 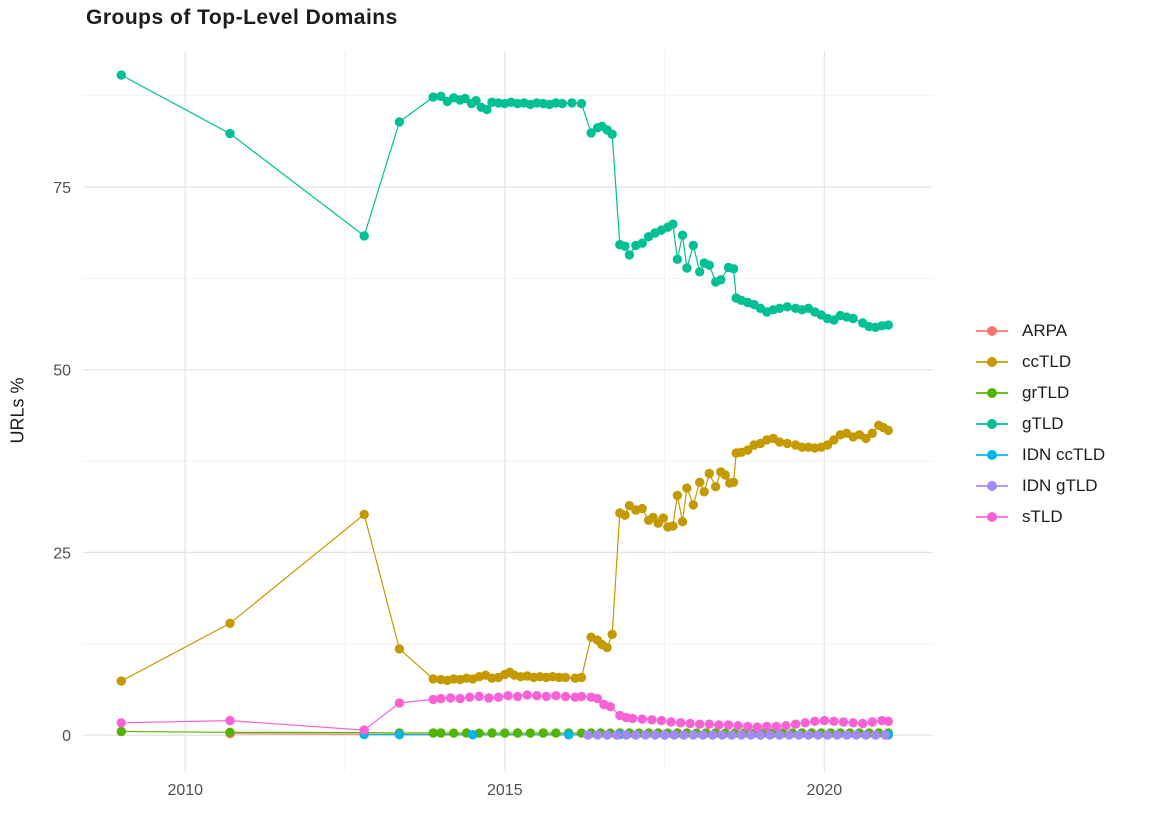 I want to click on series-points-stld, so click(x=504, y=712).